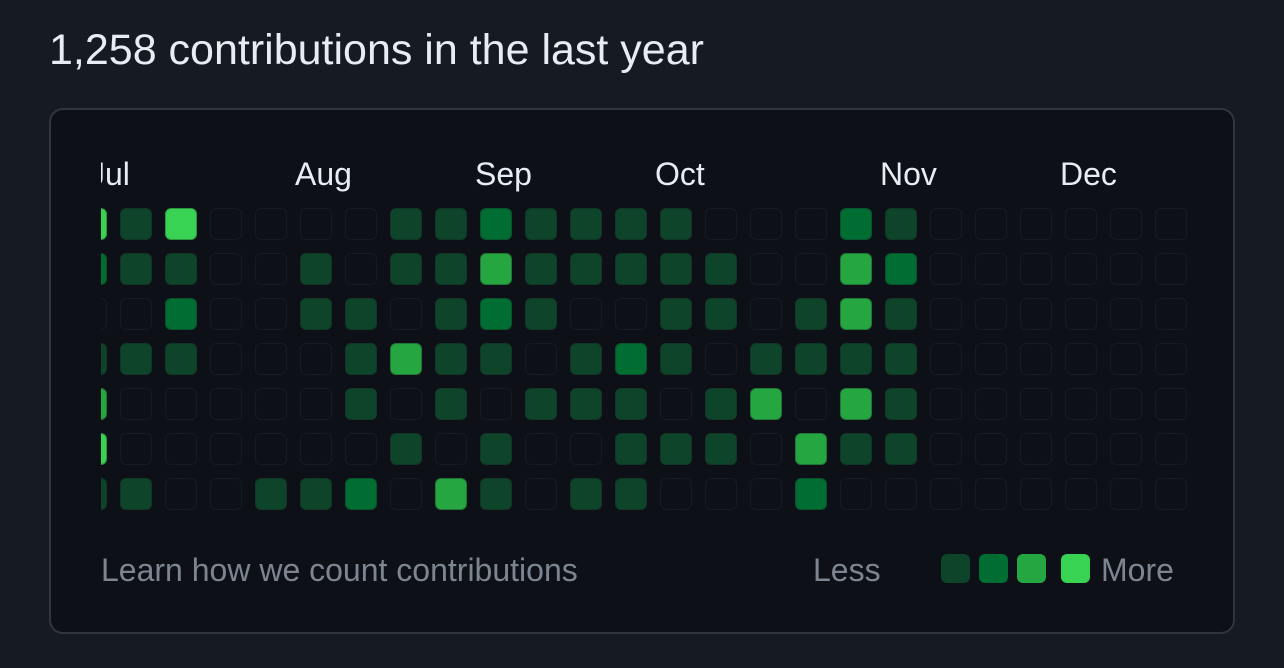 This screenshot has height=668, width=1284. I want to click on learn-how-we-count-link: Learn how we count contributions, so click(339, 570).